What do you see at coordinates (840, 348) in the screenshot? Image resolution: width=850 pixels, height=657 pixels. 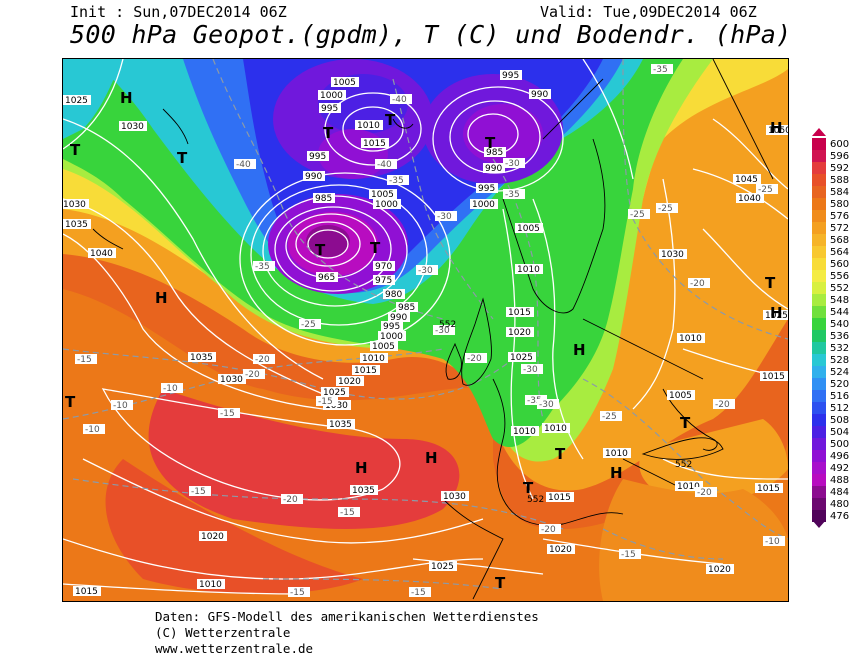 I see `legend-level-label: 532` at bounding box center [840, 348].